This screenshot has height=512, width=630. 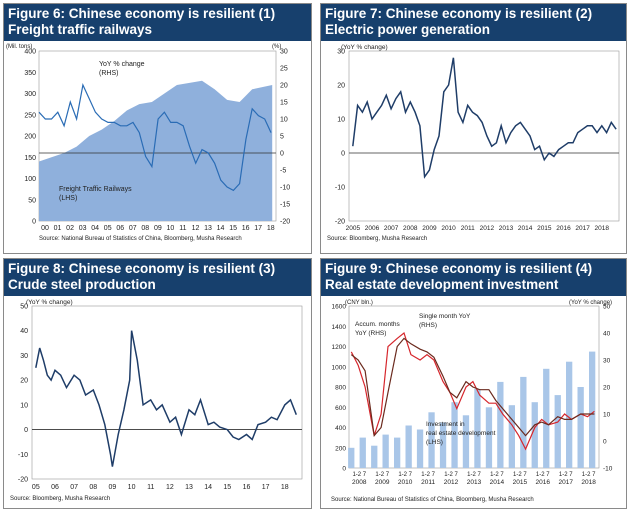 What do you see at coordinates (284, 69) in the screenshot?
I see `y-right-tick-label: 25` at bounding box center [284, 69].